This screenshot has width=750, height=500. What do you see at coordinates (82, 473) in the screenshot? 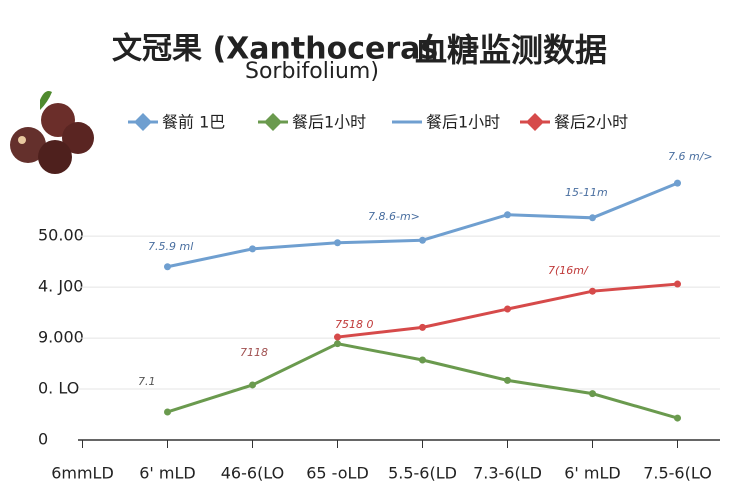
I see `x-tick-label: 6mmLD` at bounding box center [82, 473].